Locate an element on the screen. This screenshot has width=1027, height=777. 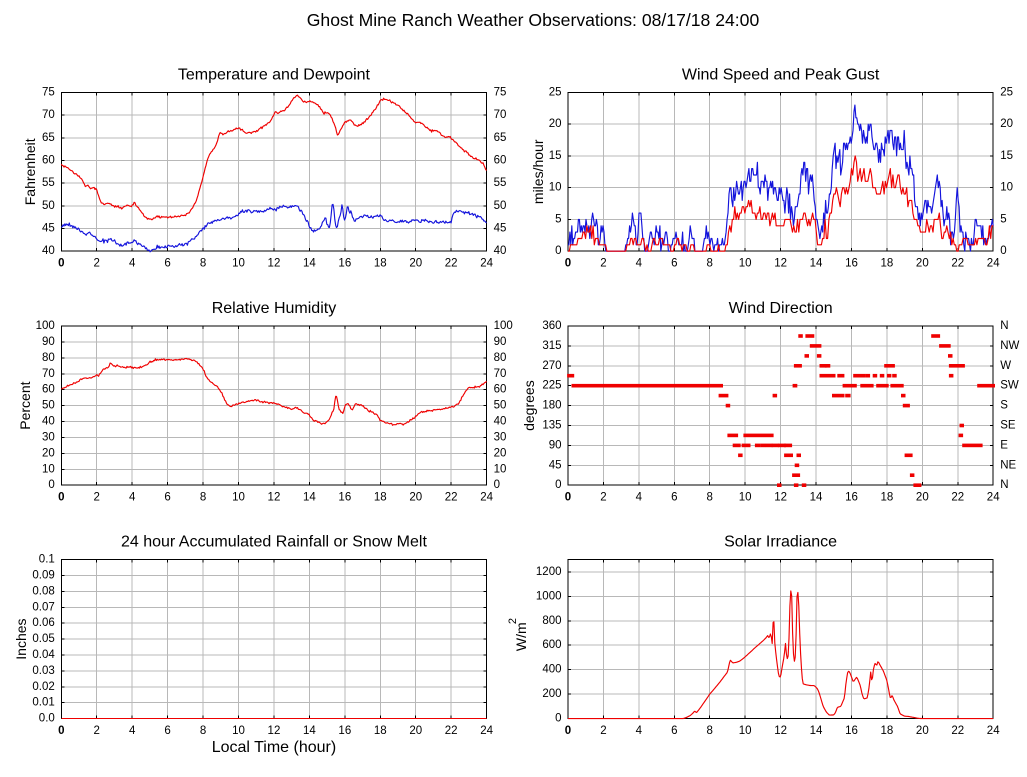
svg-text: 200 is located at coordinates (551, 694).